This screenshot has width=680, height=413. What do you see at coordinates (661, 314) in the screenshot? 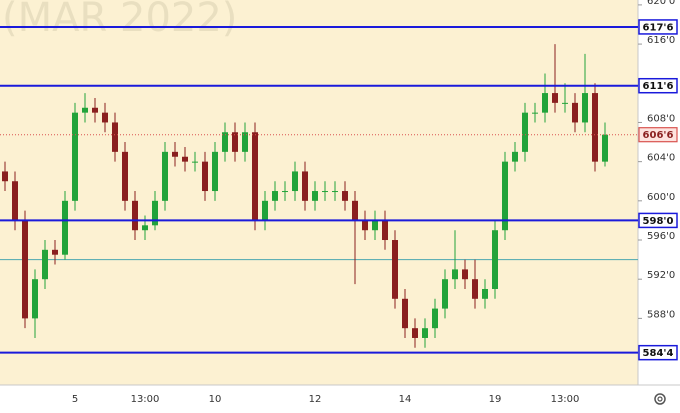
I see `y-tick-label: 588'0` at bounding box center [661, 314].